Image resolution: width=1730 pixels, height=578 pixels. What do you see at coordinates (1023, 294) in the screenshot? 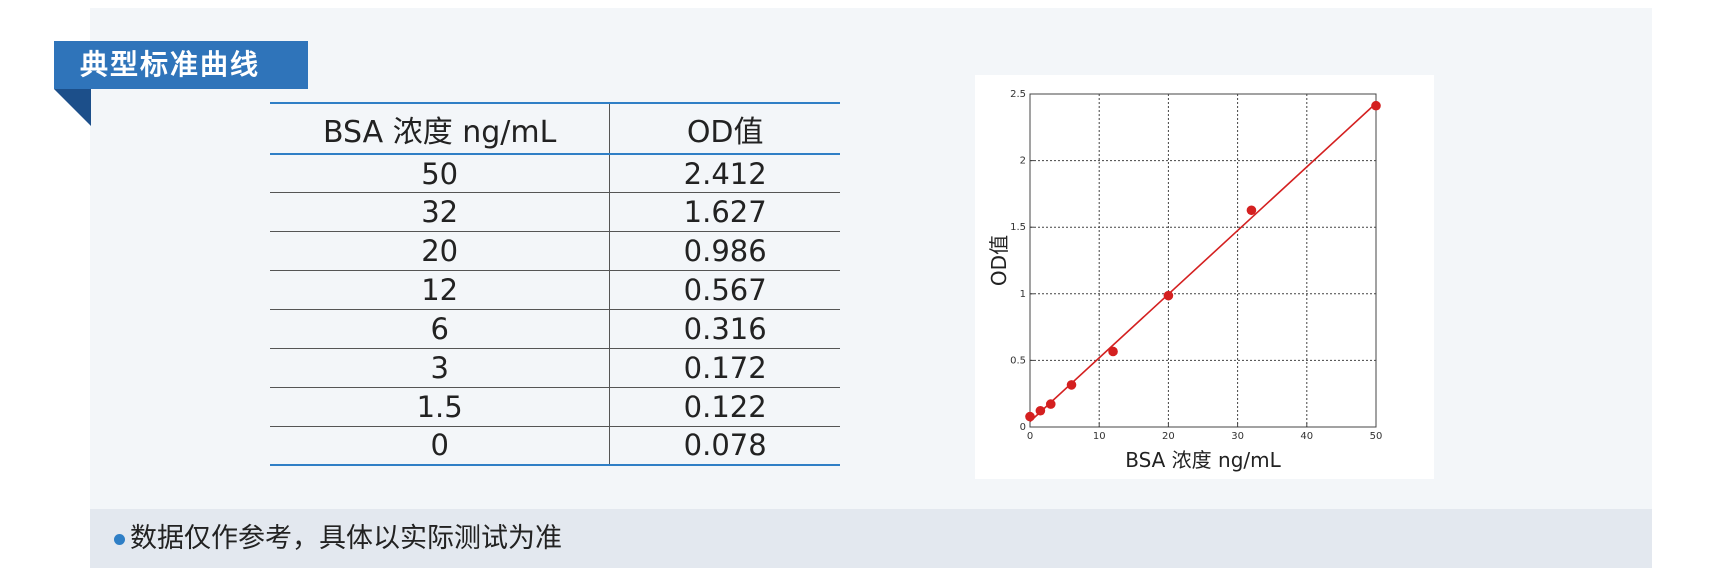
I see `y-tick-label: 1` at bounding box center [1023, 294].